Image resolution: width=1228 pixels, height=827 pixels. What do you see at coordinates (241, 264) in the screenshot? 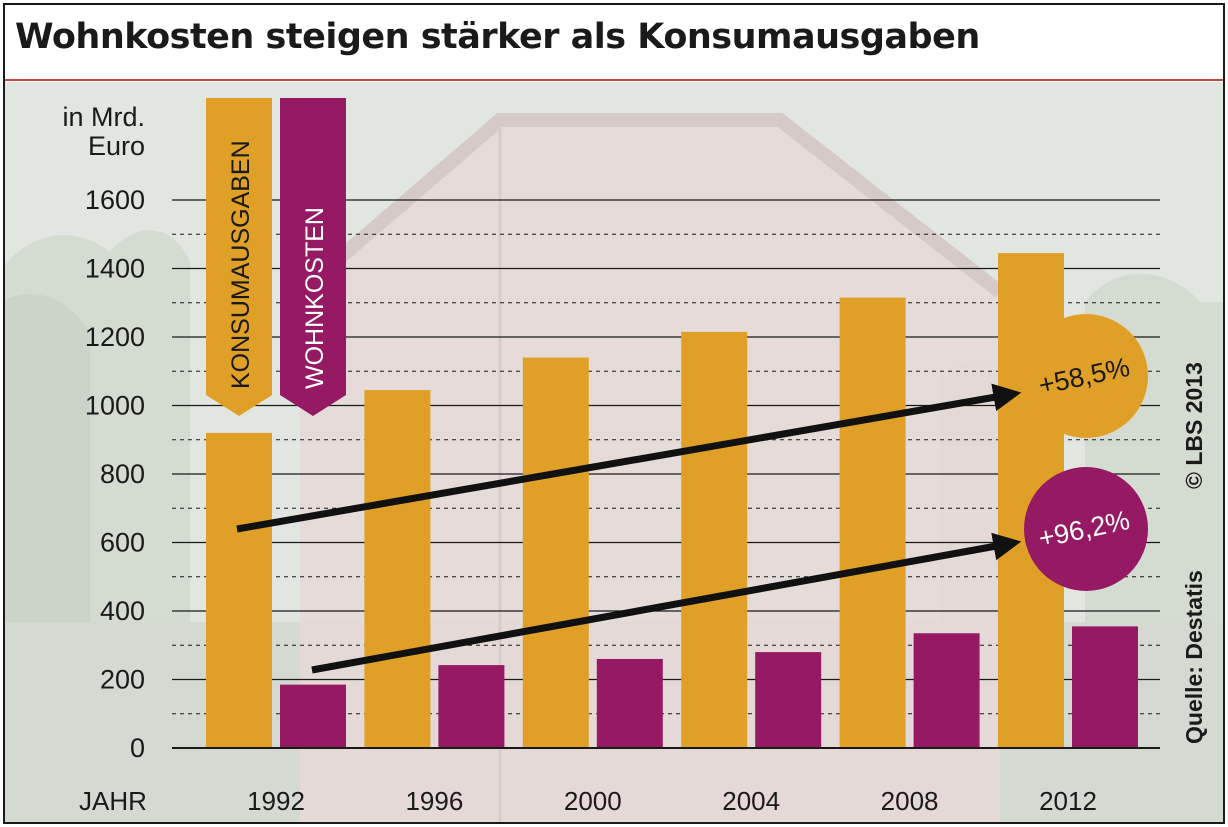
I see `legend-label-konsumausgaben: KONSUMAUSGABEN` at bounding box center [241, 264].